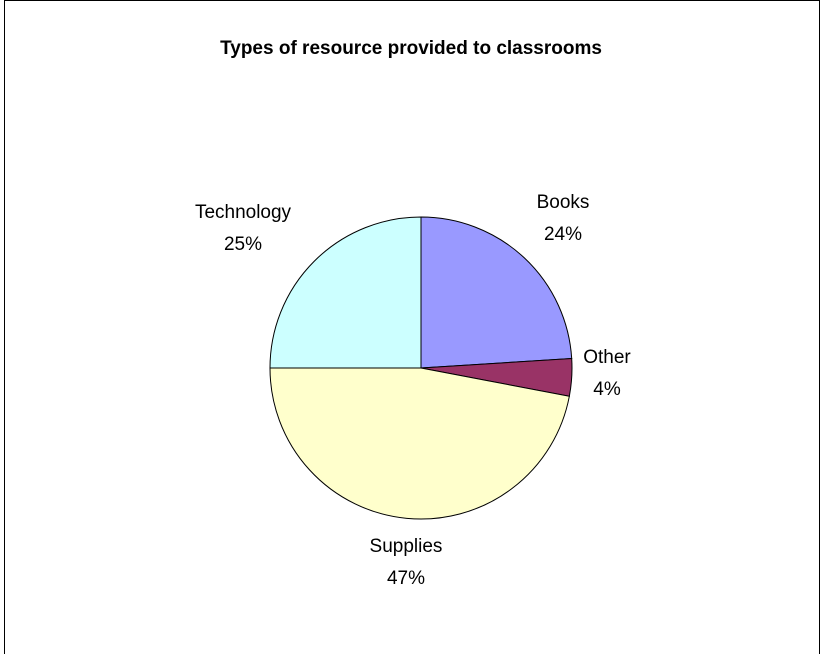  I want to click on slice-label-supplies: Supplies, so click(406, 546).